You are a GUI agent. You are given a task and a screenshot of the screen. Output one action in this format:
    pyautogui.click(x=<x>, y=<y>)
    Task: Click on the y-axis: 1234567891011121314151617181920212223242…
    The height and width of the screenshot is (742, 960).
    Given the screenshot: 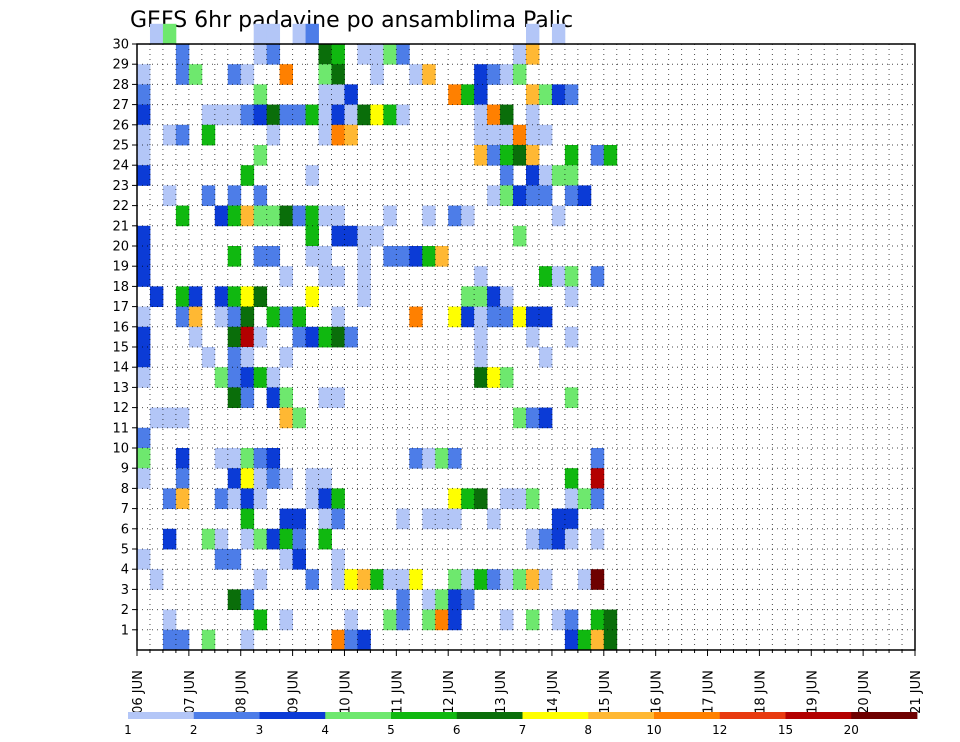 What is the action you would take?
    pyautogui.click(x=124, y=338)
    